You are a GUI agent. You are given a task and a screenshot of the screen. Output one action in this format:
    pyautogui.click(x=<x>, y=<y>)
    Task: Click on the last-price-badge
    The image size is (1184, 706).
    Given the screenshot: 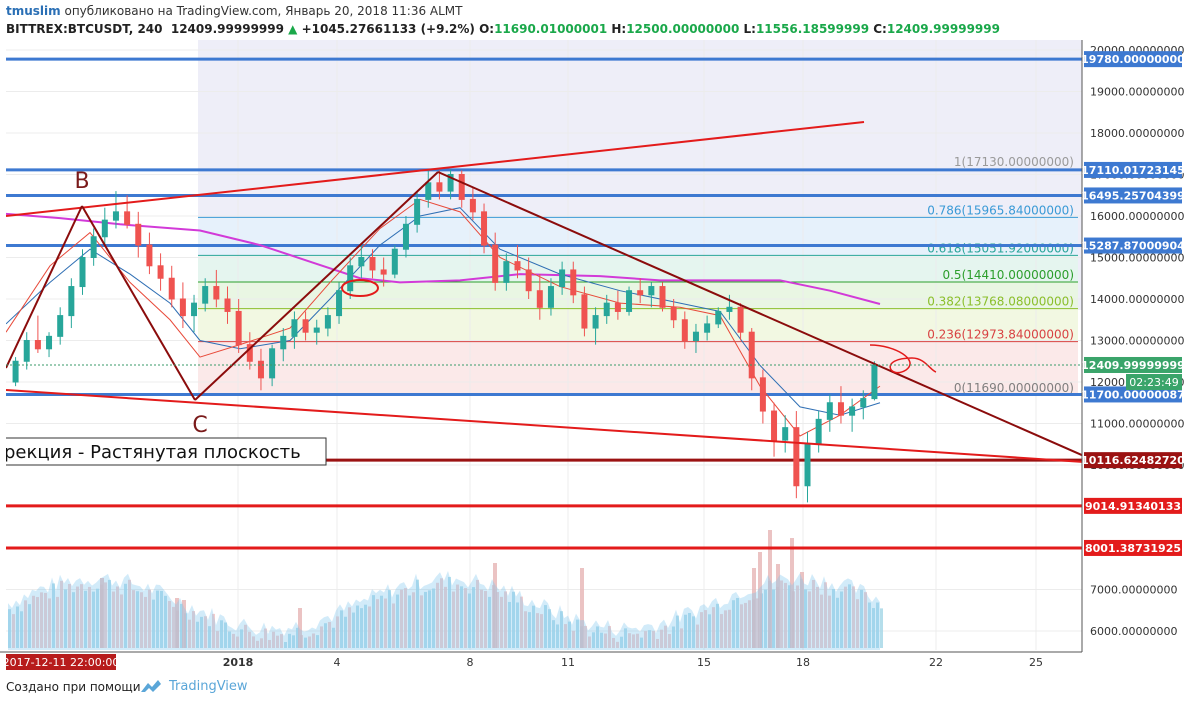 What is the action you would take?
    pyautogui.click(x=1133, y=364)
    